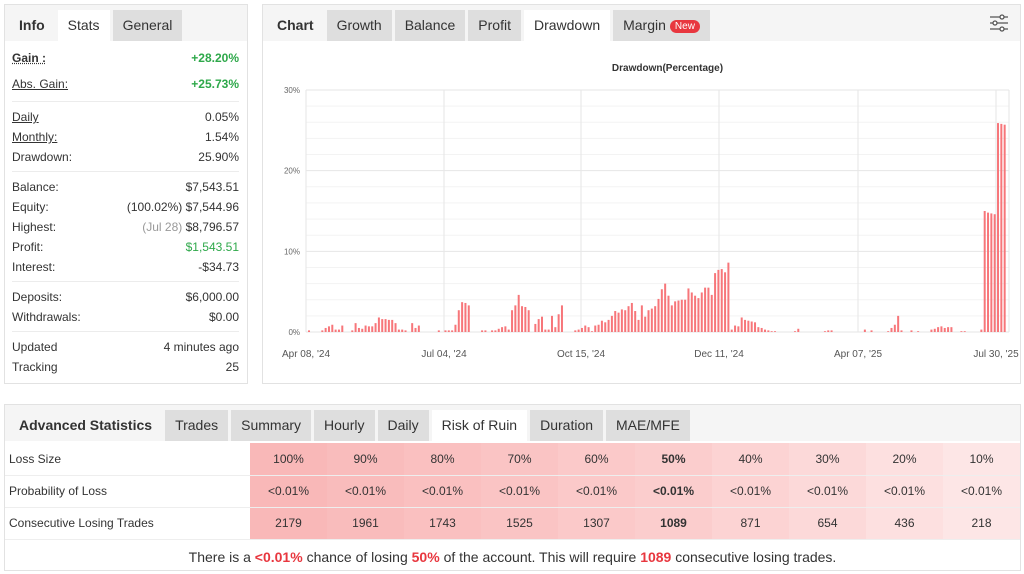 This screenshot has width=1024, height=574. Describe the element at coordinates (28, 247) in the screenshot. I see `stat-label: Profit:` at that location.